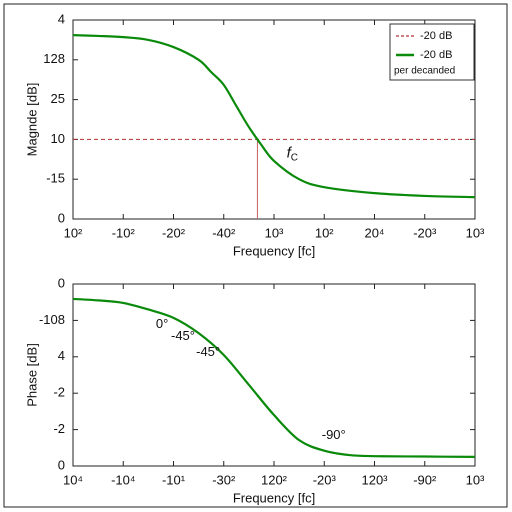  I want to click on annotation: -90°, so click(334, 434).